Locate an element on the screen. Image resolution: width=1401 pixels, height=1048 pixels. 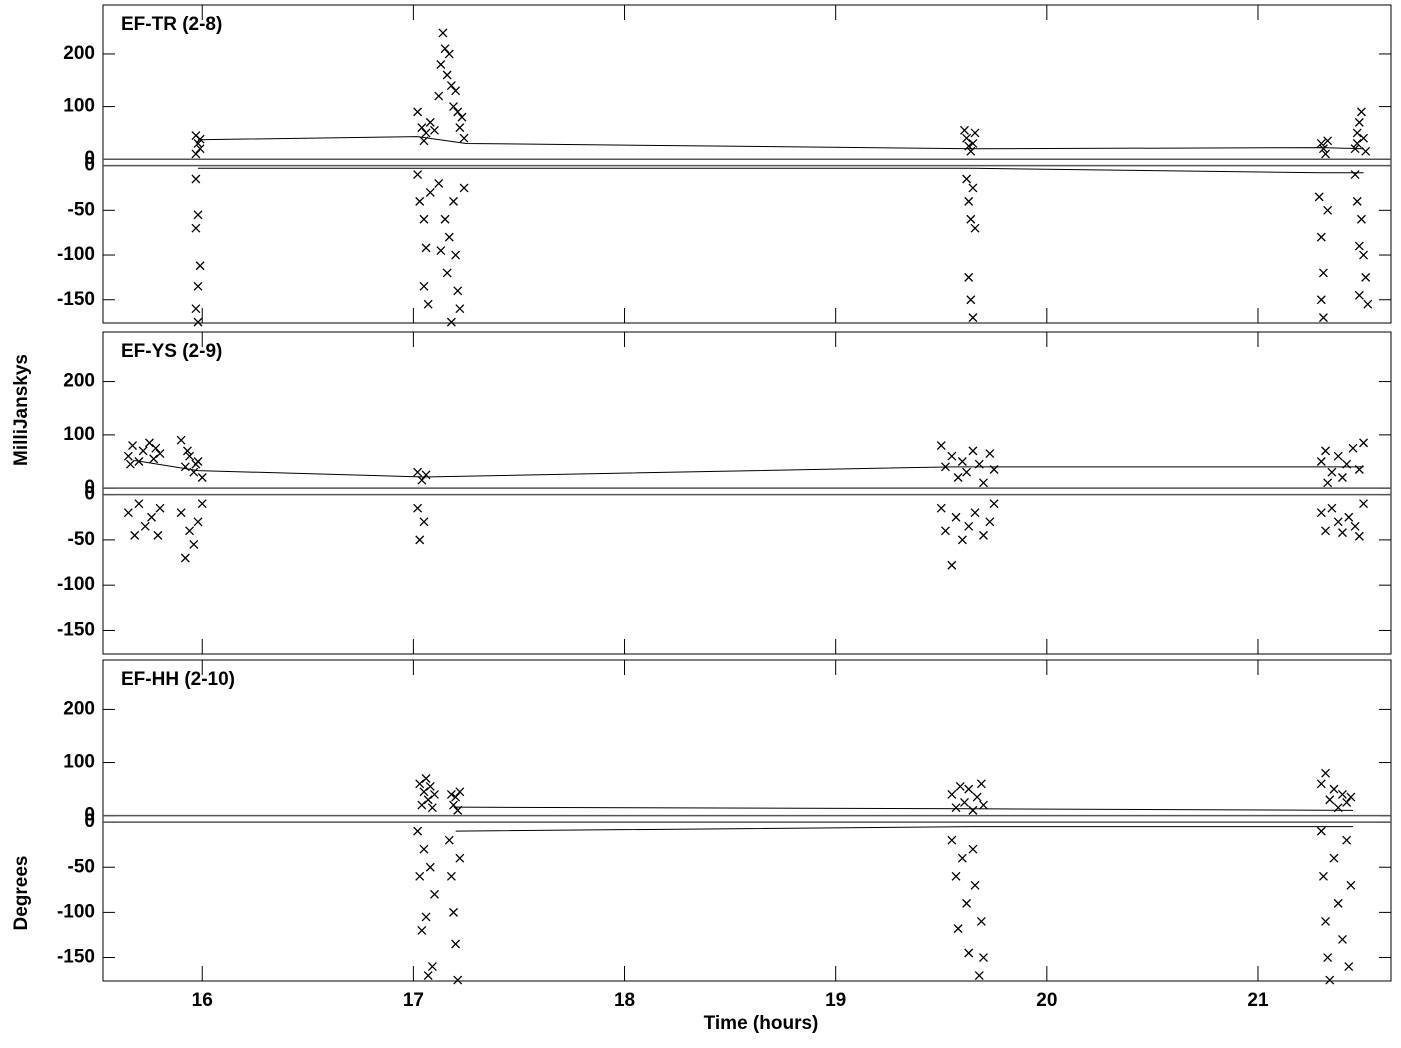
y-tick-label: -150 is located at coordinates (76, 957).